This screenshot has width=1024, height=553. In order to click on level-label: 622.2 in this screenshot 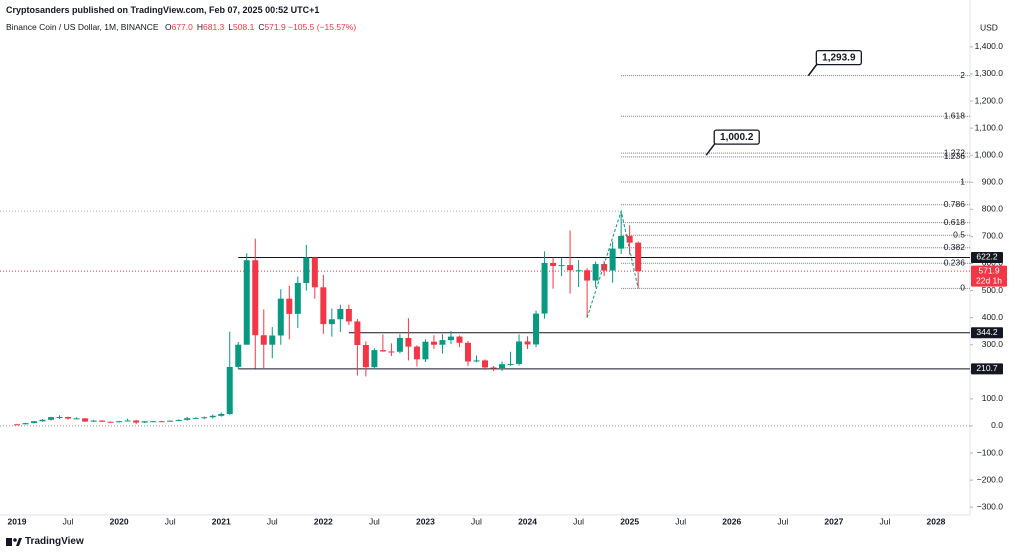, I will do `click(987, 257)`.